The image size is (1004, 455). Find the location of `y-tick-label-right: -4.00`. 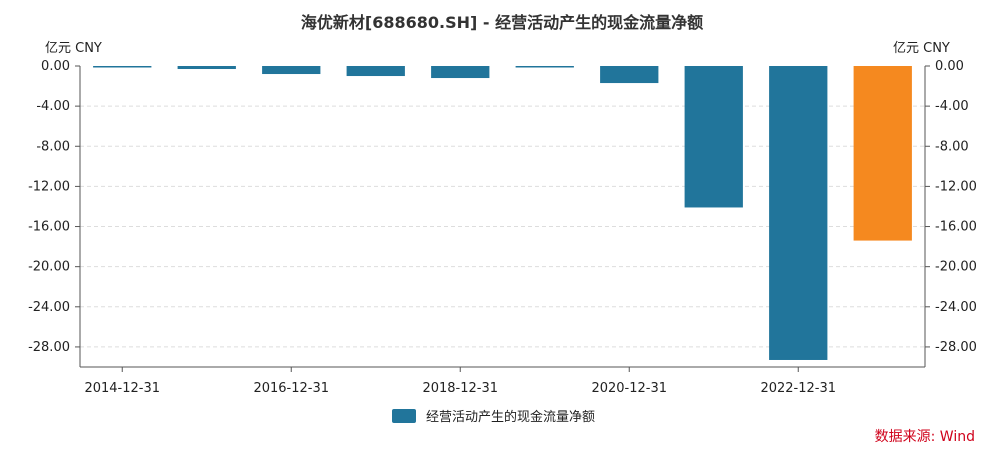

y-tick-label-right: -4.00 is located at coordinates (952, 106).